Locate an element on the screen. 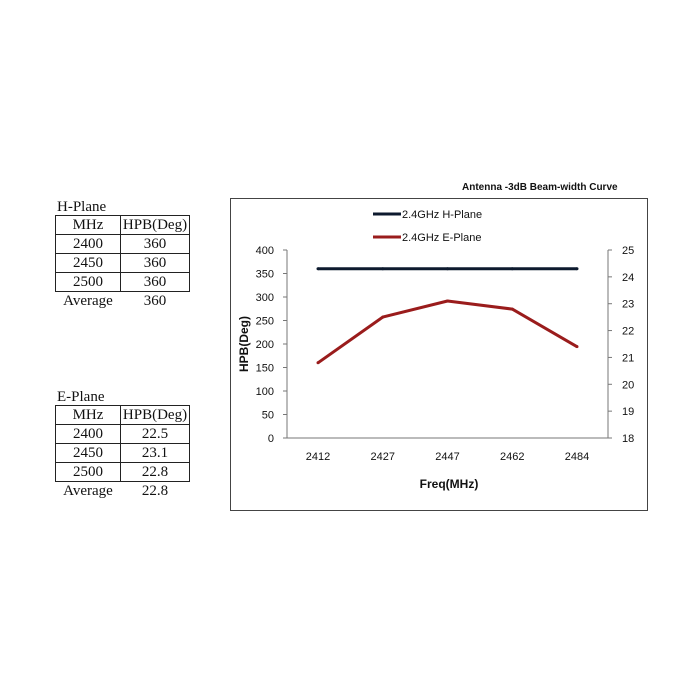  table-row: 2400 22.5 is located at coordinates (122, 434).